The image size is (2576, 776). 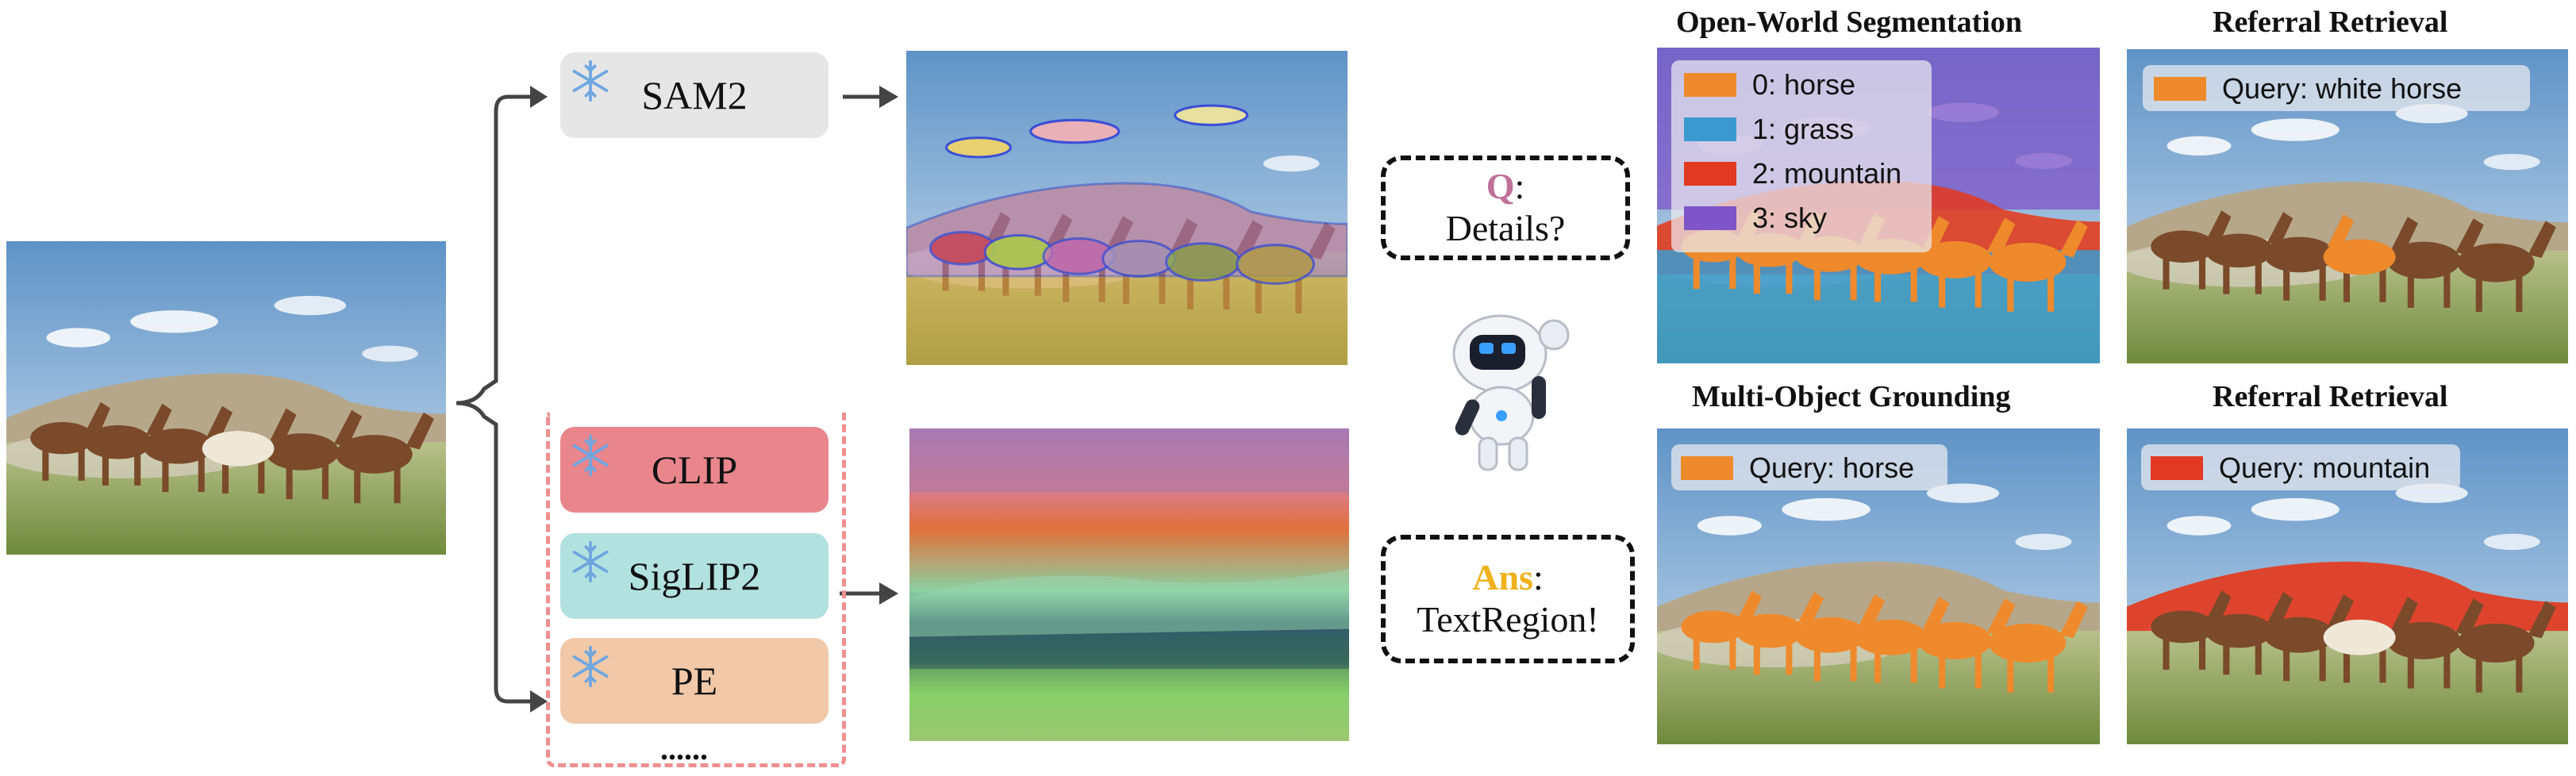 I want to click on legend-item-grass: 1: grass, so click(x=1769, y=129).